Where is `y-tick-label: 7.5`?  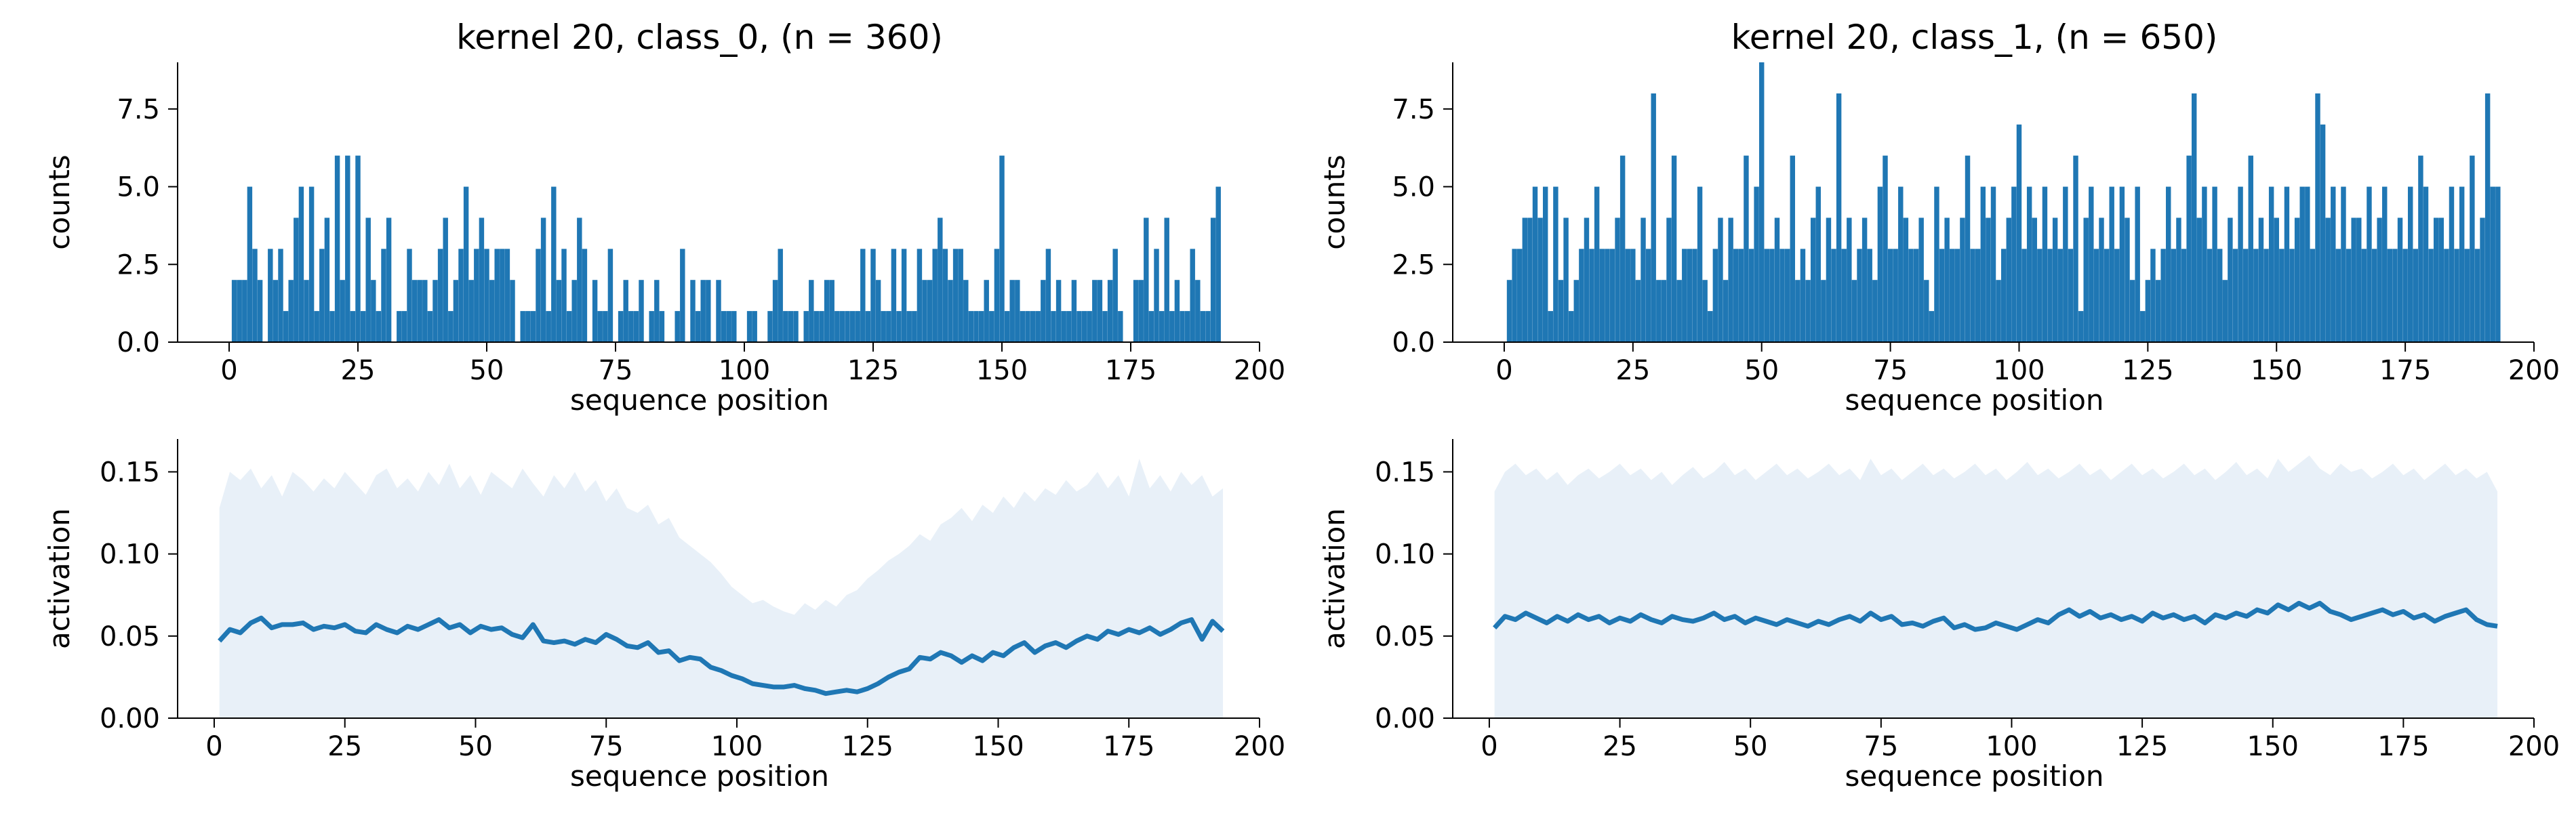 y-tick-label: 7.5 is located at coordinates (138, 109).